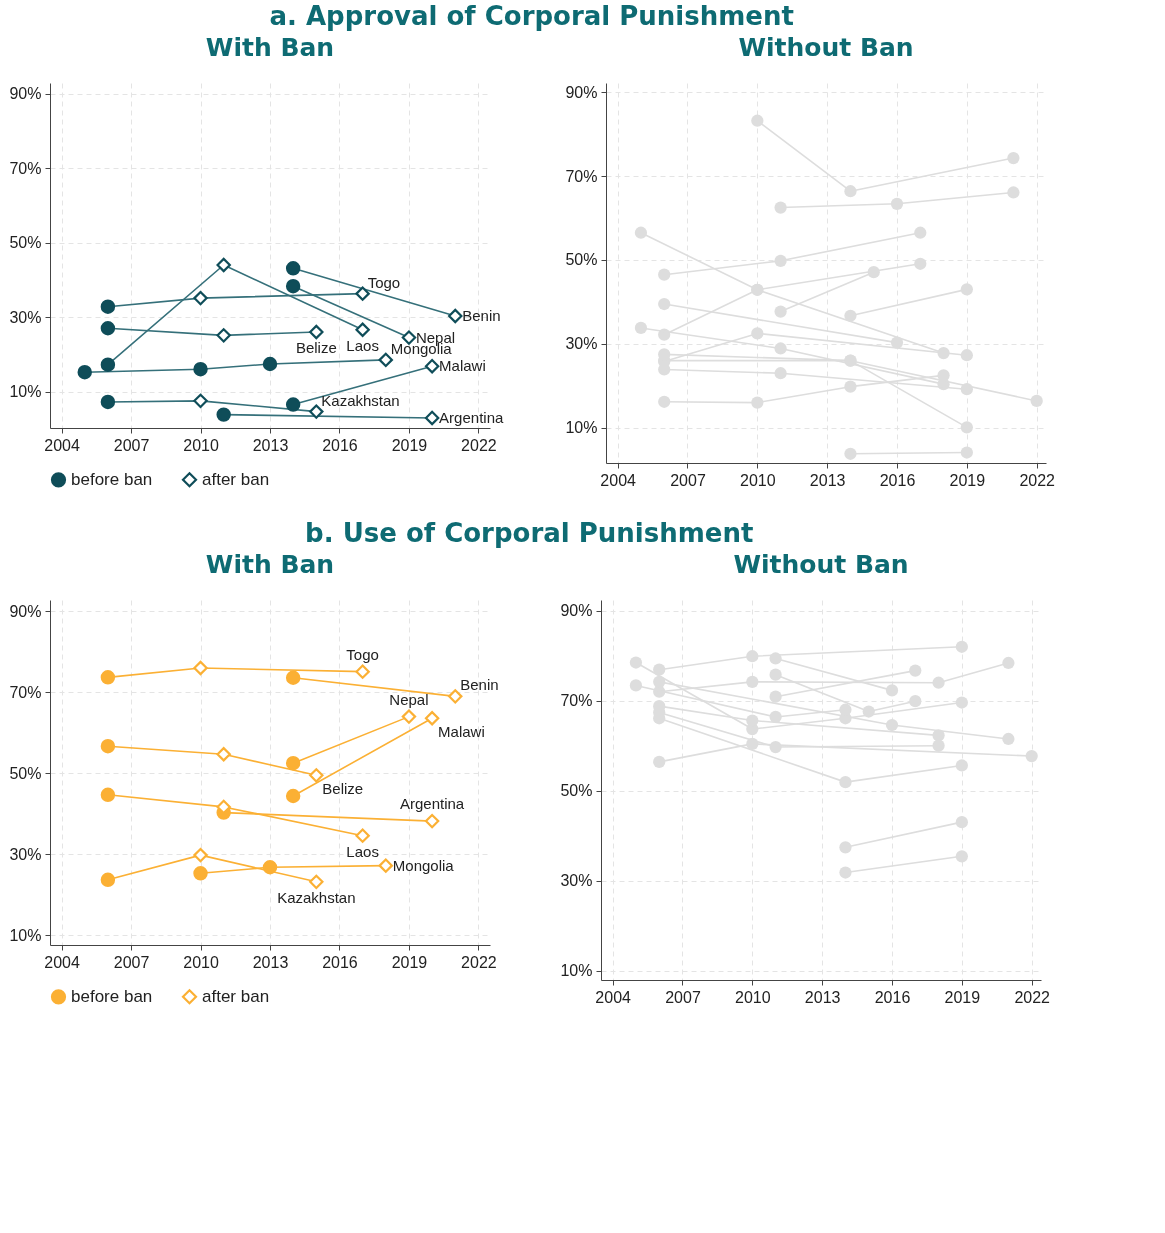 Image resolution: width=1165 pixels, height=1233 pixels. What do you see at coordinates (531, 16) in the screenshot?
I see `chart-title: a. Approval of Corporal Punishment` at bounding box center [531, 16].